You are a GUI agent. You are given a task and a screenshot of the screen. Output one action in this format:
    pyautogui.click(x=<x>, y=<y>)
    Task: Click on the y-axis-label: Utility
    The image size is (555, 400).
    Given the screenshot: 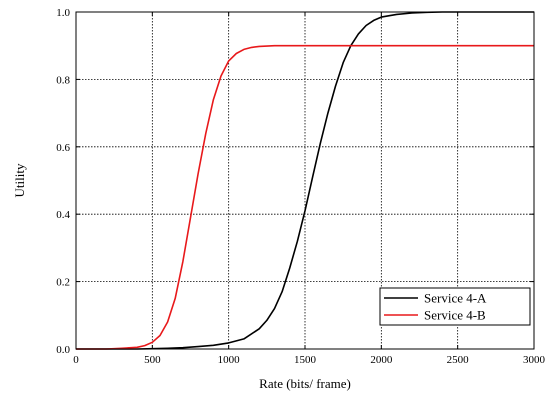 What is the action you would take?
    pyautogui.click(x=19, y=180)
    